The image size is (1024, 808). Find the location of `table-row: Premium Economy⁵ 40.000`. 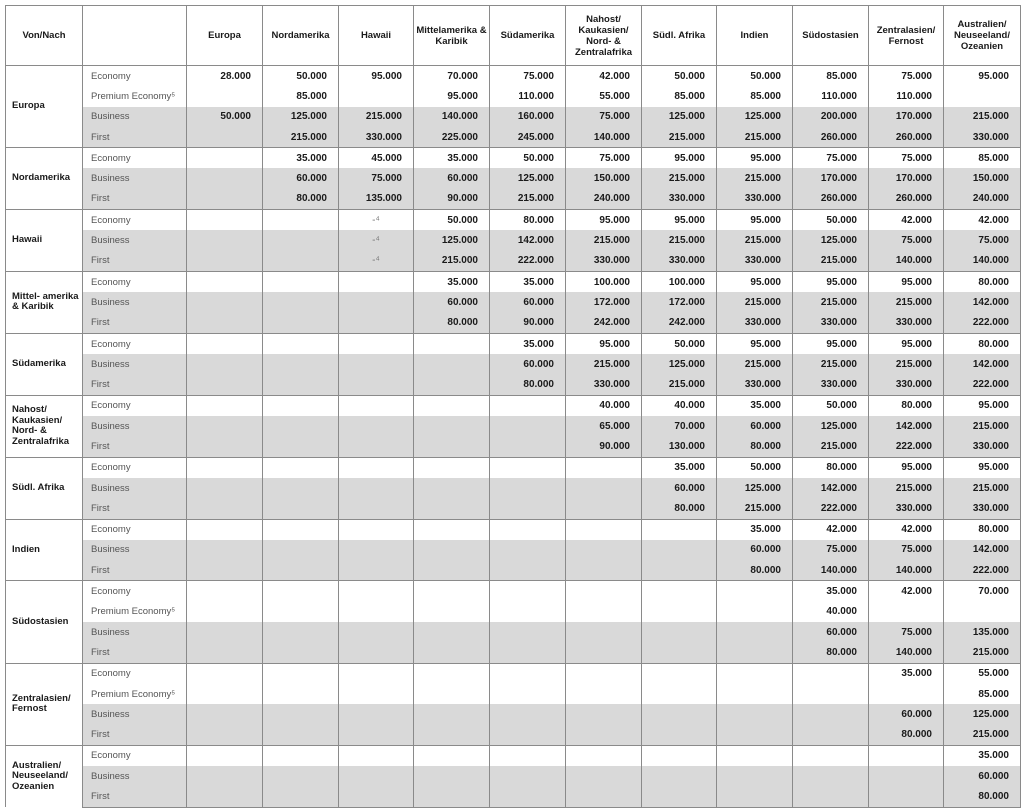

table-row: Premium Economy⁵ 40.000 is located at coordinates (513, 612).